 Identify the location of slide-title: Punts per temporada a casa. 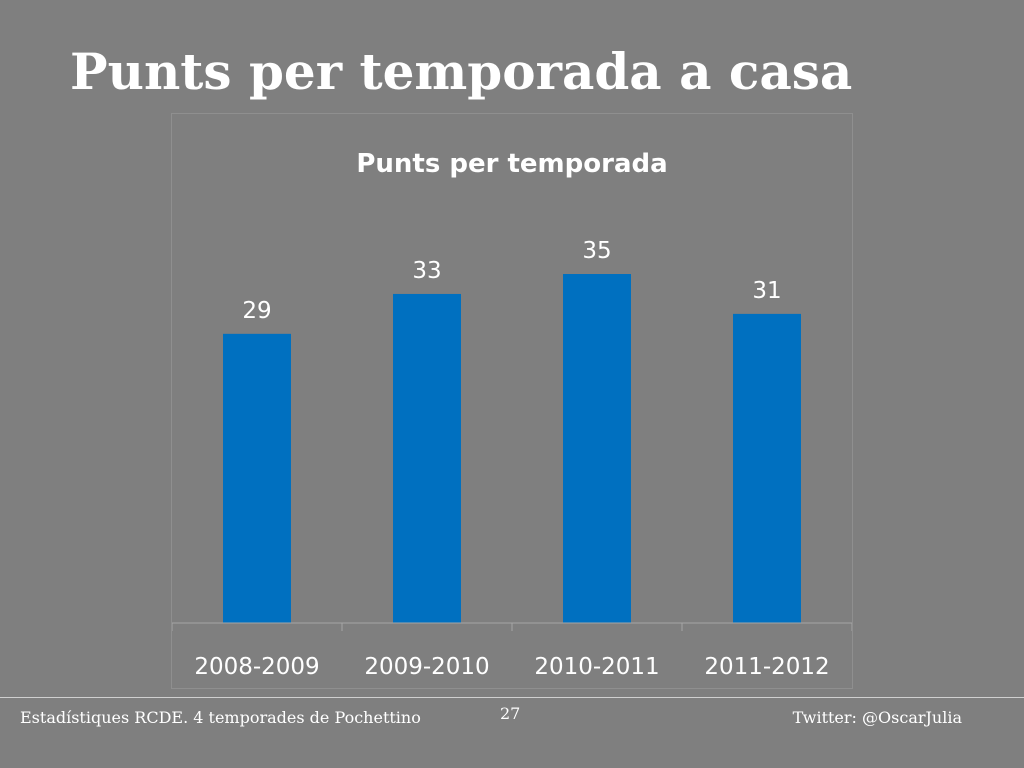
(461, 71).